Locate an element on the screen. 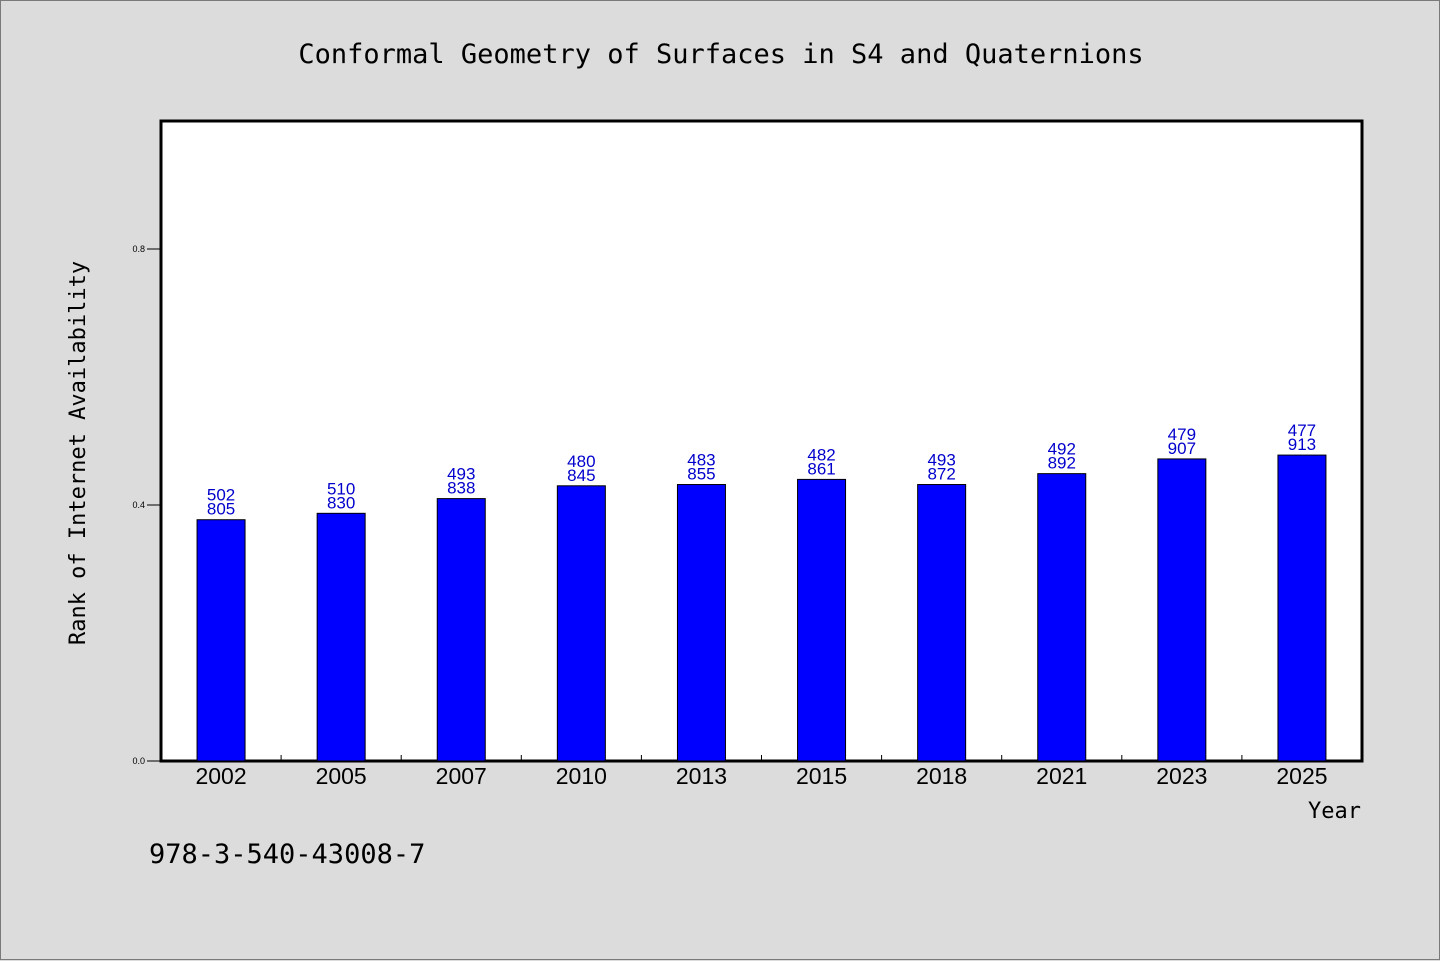  data-label-2010-top: 480 is located at coordinates (581, 461).